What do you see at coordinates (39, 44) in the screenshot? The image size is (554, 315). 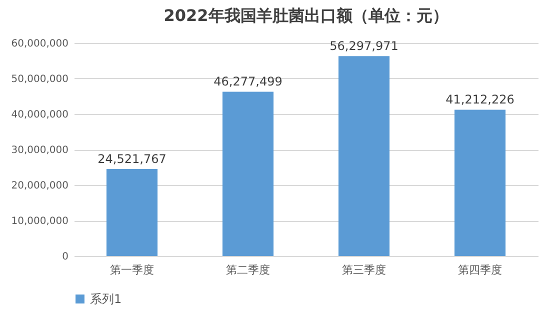 I see `y-tick-label: 60,000,000` at bounding box center [39, 44].